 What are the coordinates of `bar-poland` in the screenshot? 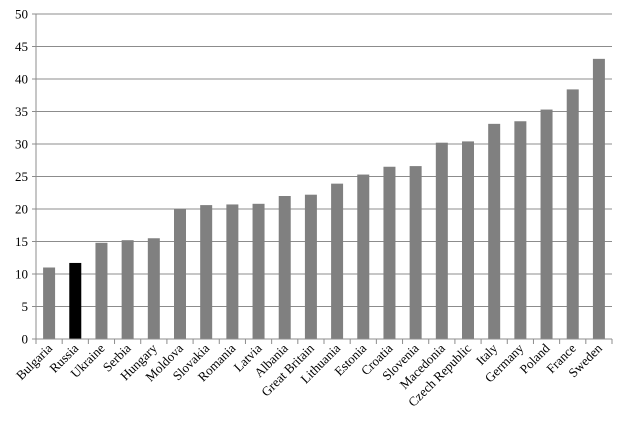 It's located at (546, 224).